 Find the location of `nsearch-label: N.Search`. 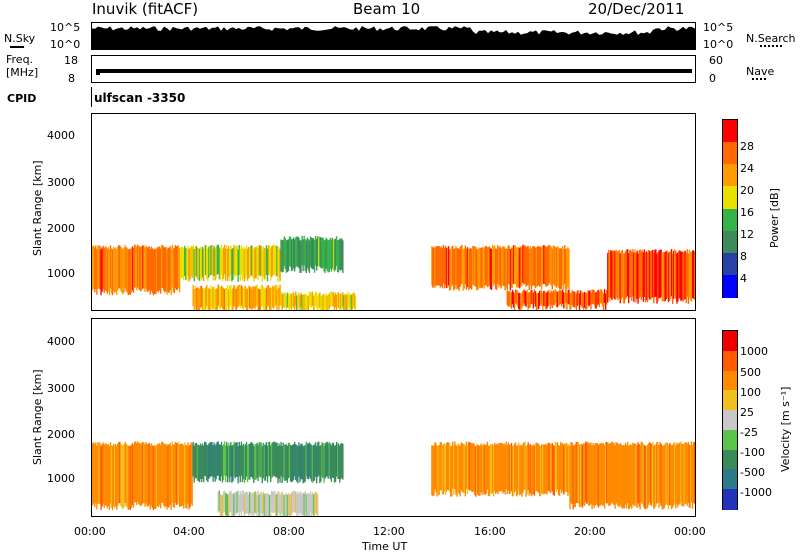

nsearch-label: N.Search is located at coordinates (771, 38).